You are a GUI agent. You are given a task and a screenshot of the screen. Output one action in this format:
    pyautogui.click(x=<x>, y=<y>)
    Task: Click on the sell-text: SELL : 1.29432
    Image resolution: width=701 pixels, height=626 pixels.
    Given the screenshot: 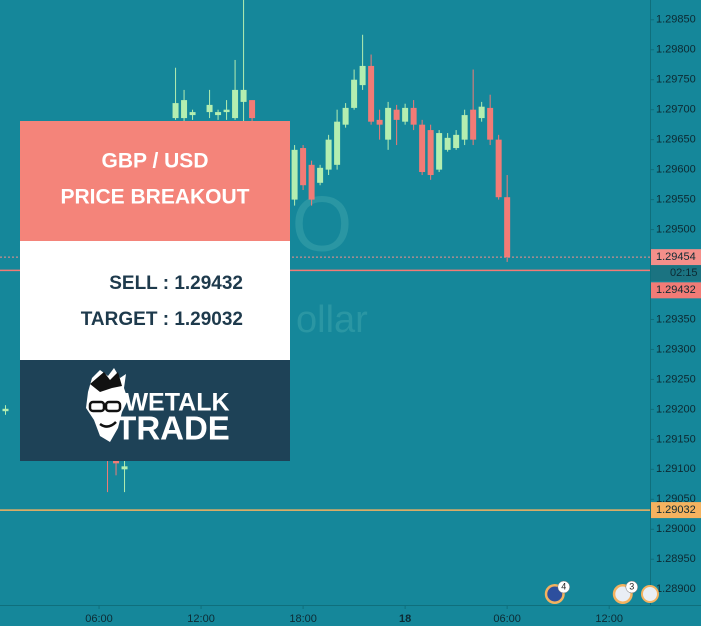 What is the action you would take?
    pyautogui.click(x=176, y=283)
    